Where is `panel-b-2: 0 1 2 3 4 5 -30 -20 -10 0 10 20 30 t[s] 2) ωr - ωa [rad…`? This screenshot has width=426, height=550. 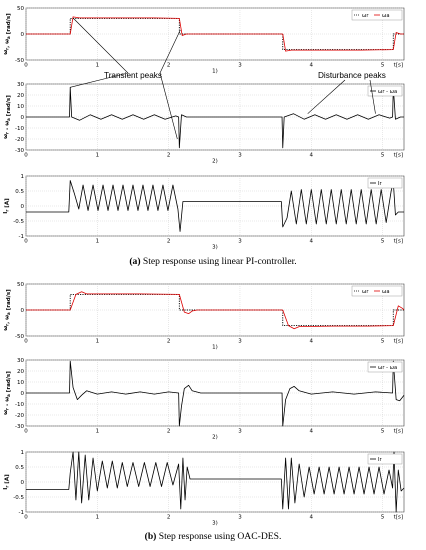
panel-b-2: 0 1 2 3 4 5 -30 -20 -10 0 10 20 30 t[s] 2) ωr - ωa [rad… is located at coordinates (204, 399).